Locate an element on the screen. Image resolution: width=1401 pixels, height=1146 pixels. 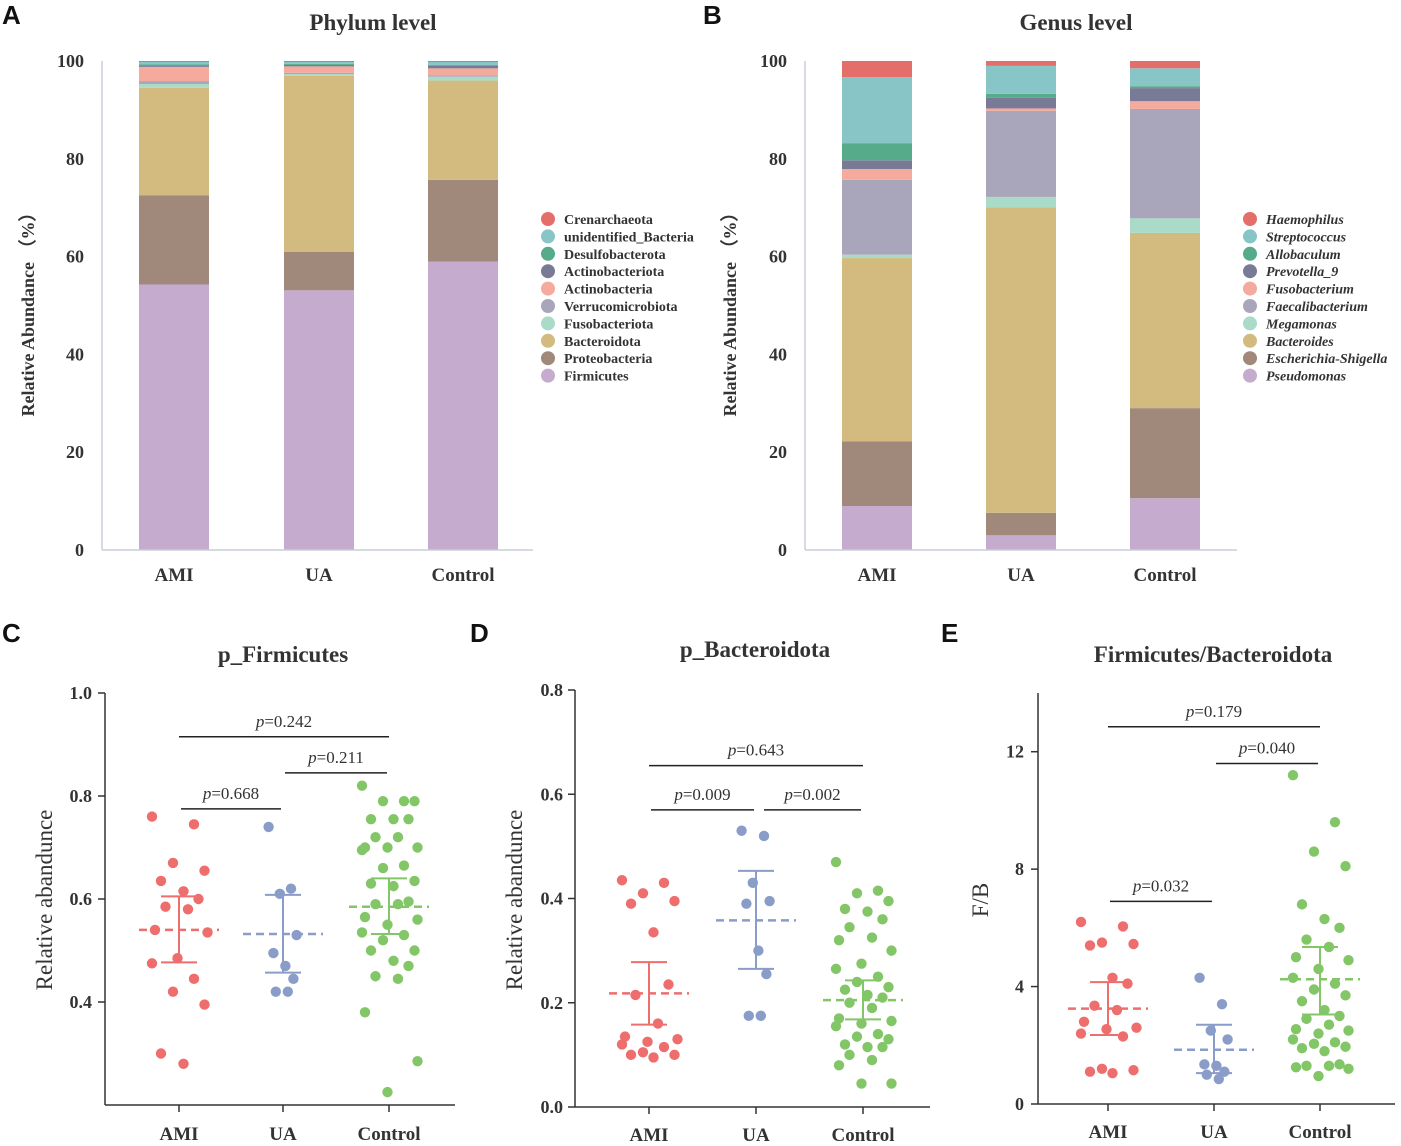
legend-label: Haemophilus is located at coordinates (1304, 220).